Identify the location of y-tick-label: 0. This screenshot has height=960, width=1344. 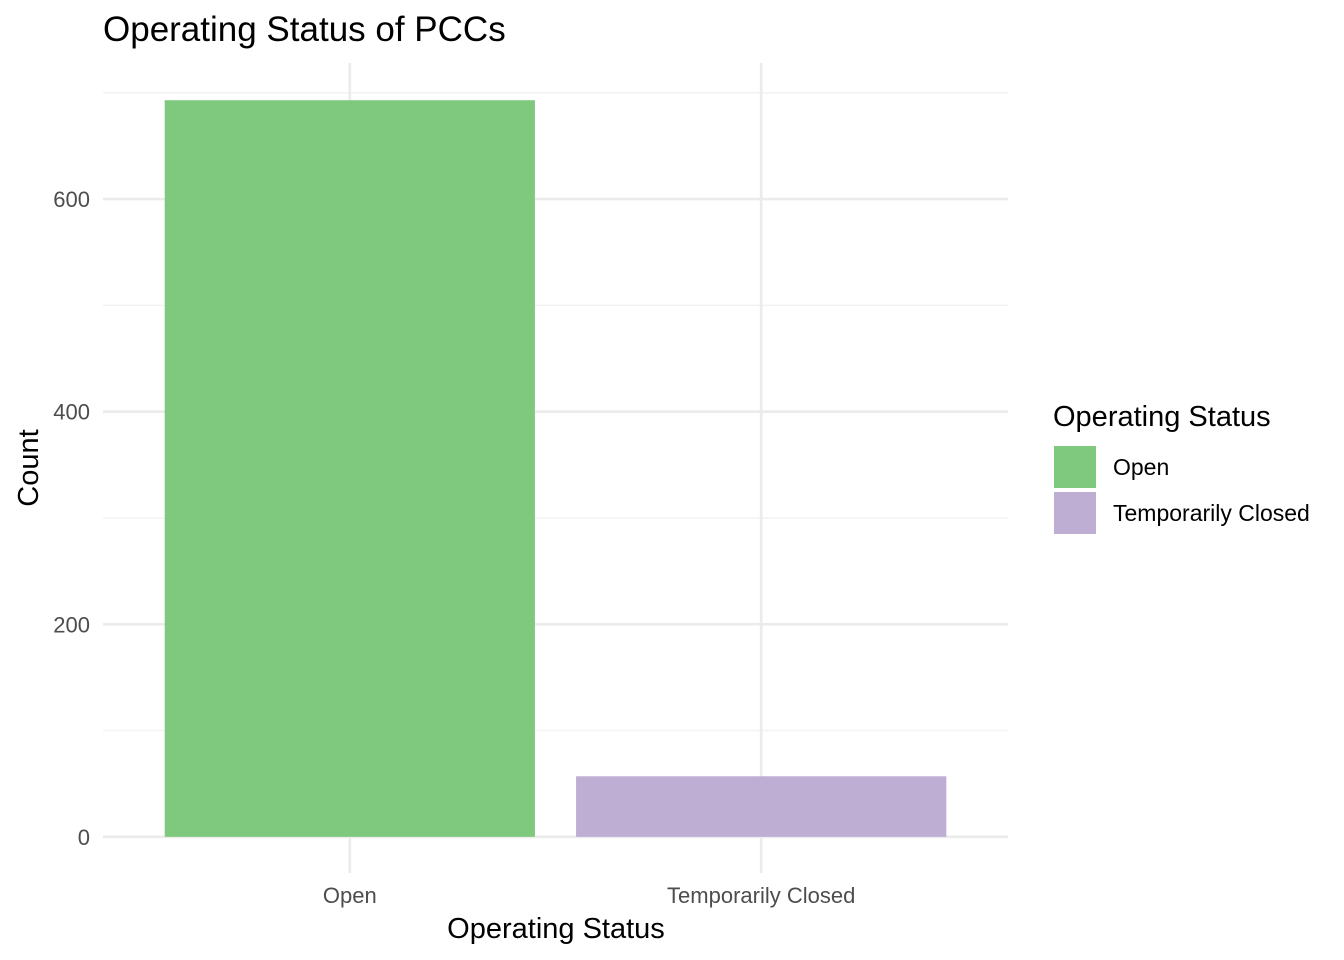
(84, 837).